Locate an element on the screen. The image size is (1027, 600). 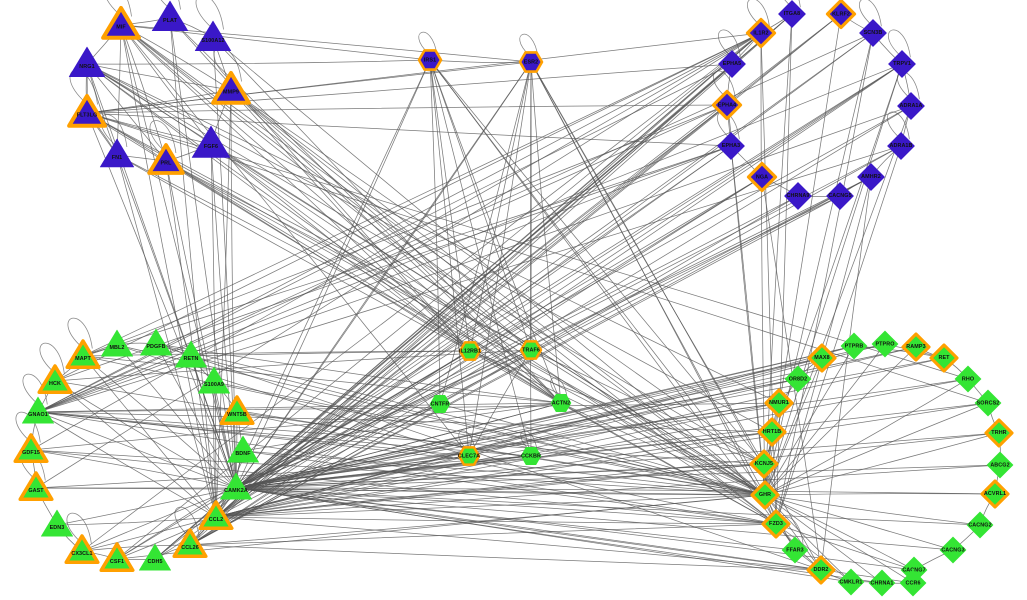
graph-node-hrt1b: HRT1B is located at coordinates (772, 432).